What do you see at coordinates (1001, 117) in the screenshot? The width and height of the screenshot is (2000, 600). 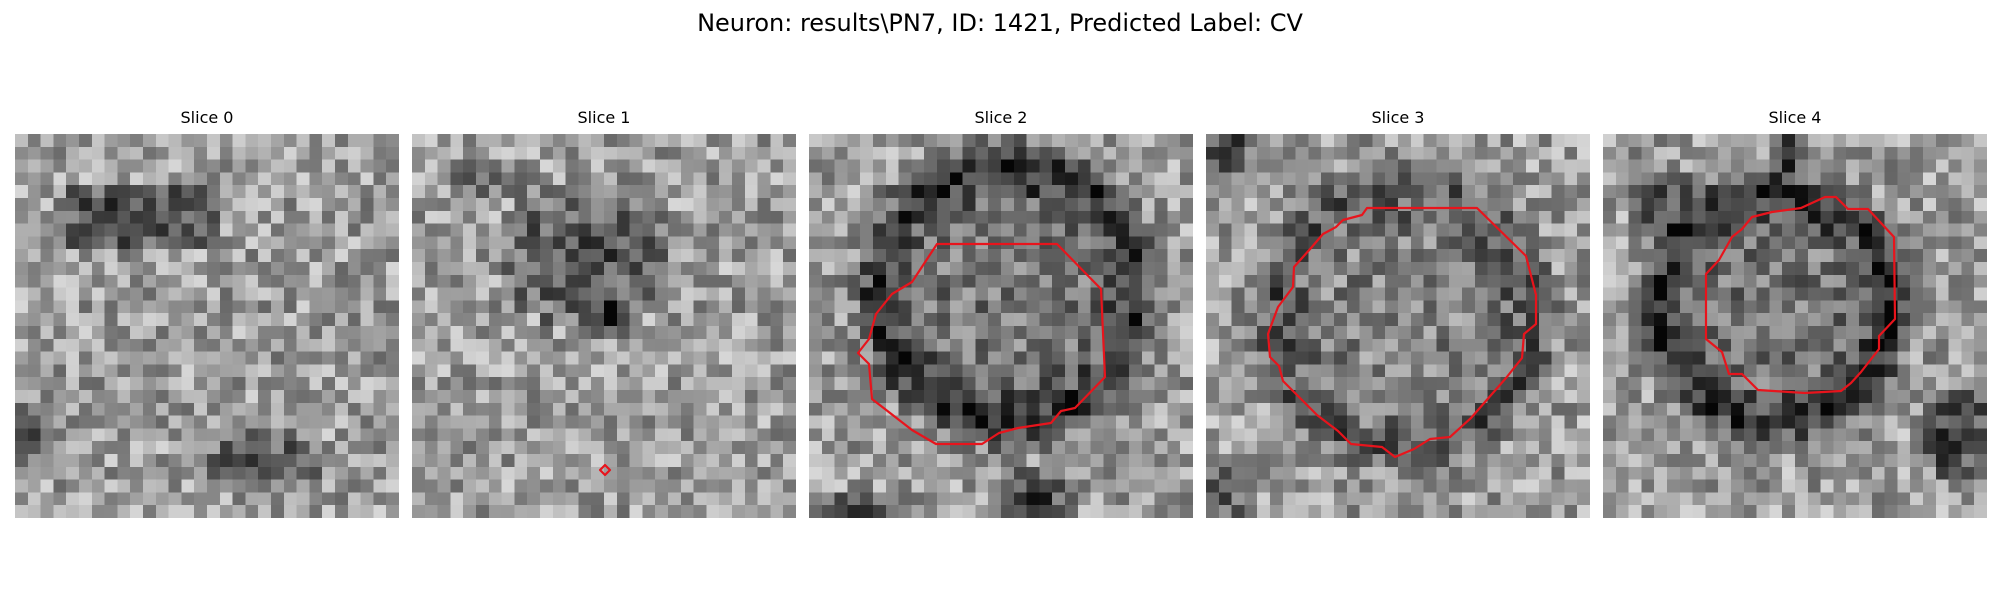 I see `slice-title: Slice 2` at bounding box center [1001, 117].